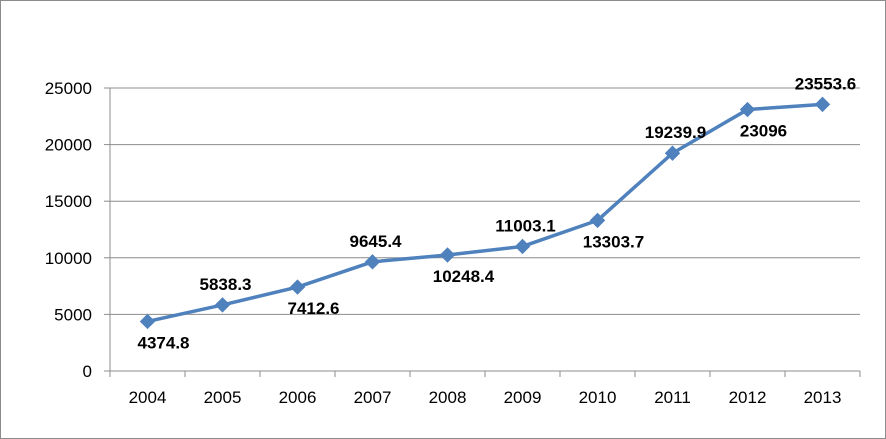  I want to click on data-point-2004, so click(147, 321).